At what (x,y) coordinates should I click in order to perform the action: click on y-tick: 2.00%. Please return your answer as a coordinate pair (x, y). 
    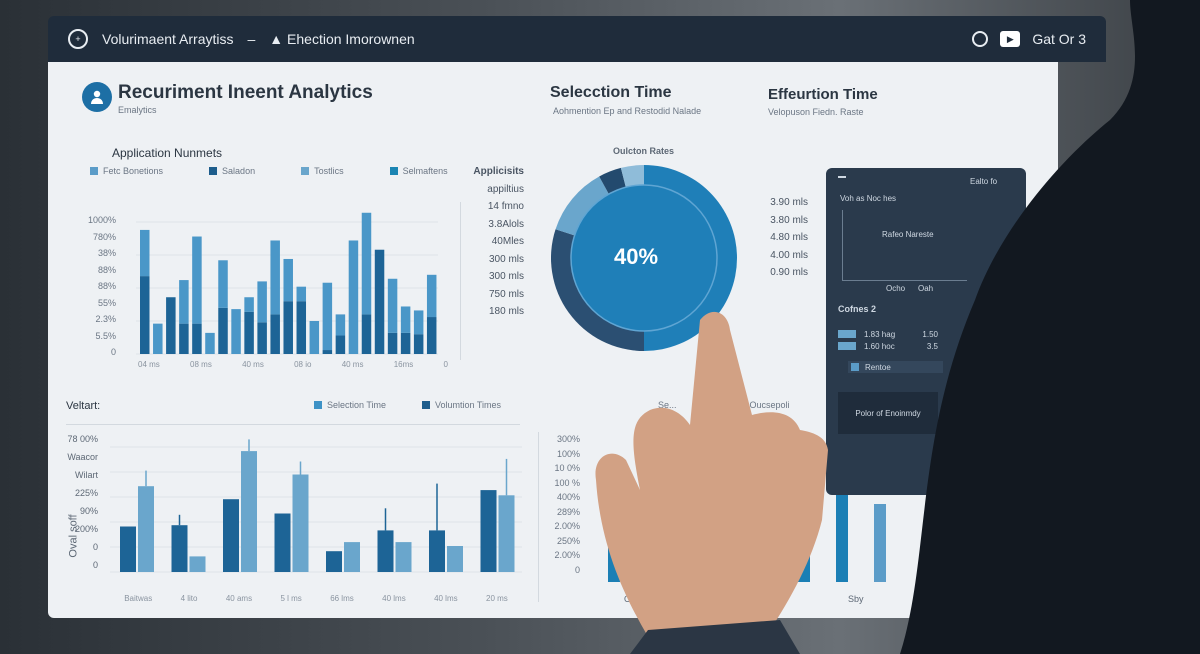
    Looking at the image, I should click on (567, 555).